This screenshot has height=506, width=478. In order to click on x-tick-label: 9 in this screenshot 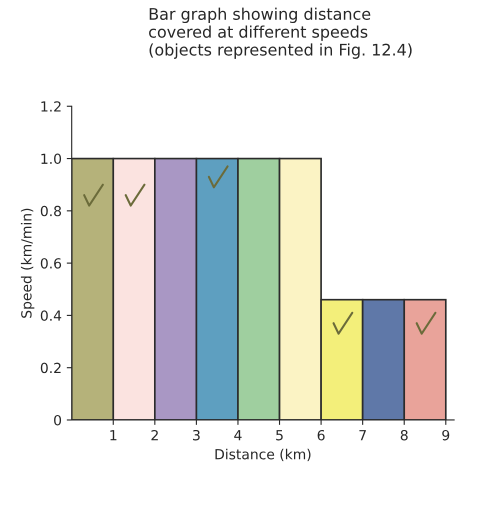, I will do `click(446, 435)`.